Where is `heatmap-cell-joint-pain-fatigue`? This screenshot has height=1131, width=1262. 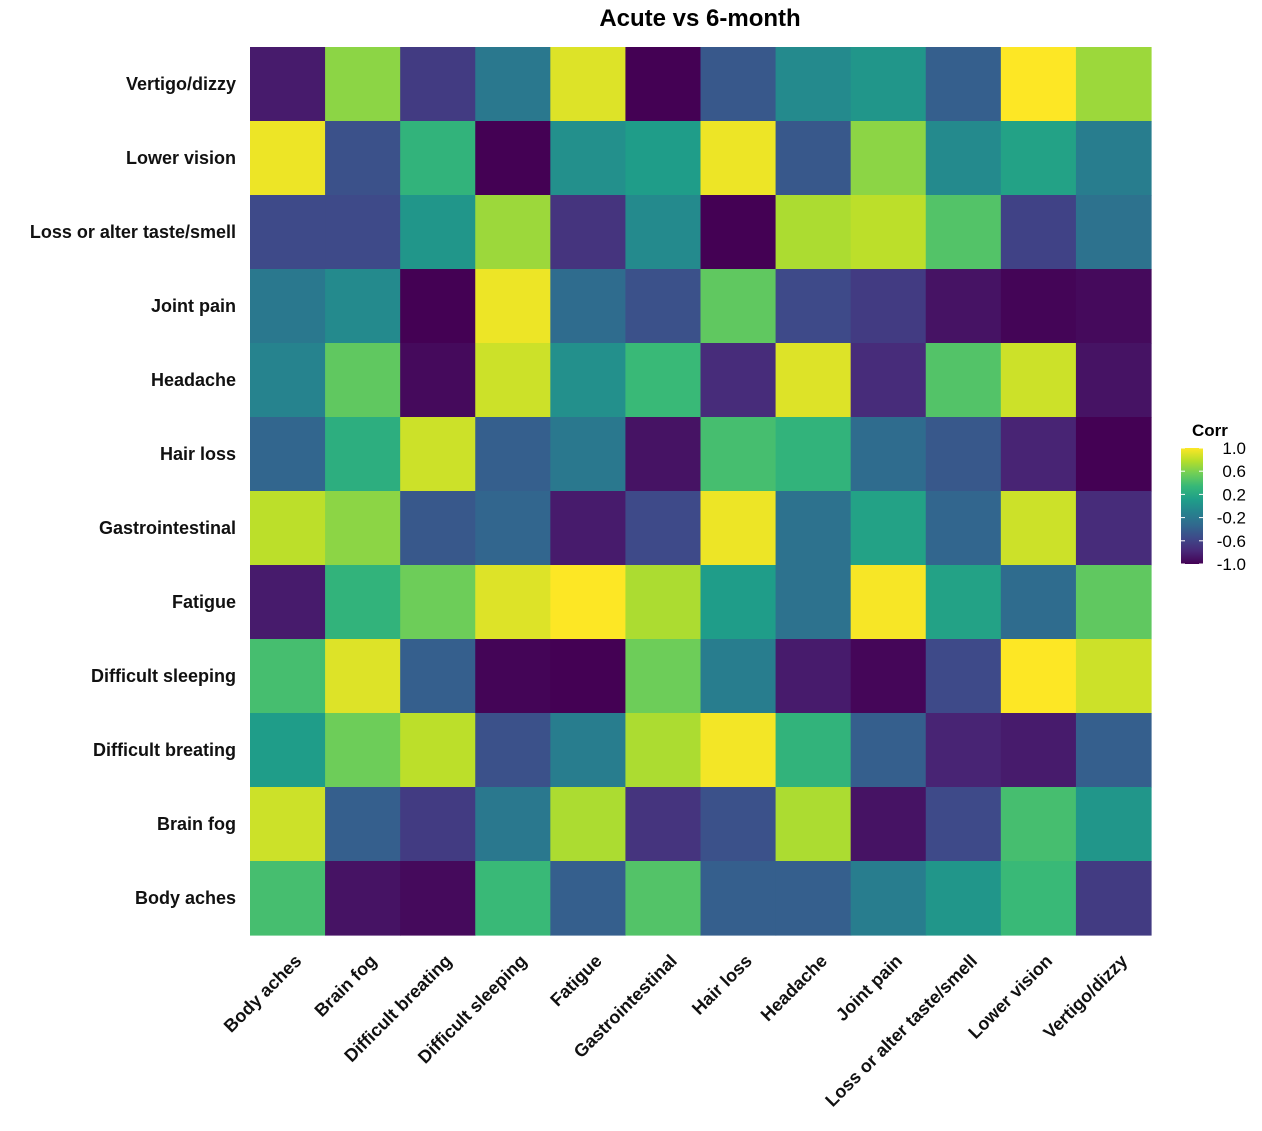
heatmap-cell-joint-pain-fatigue is located at coordinates (588, 306).